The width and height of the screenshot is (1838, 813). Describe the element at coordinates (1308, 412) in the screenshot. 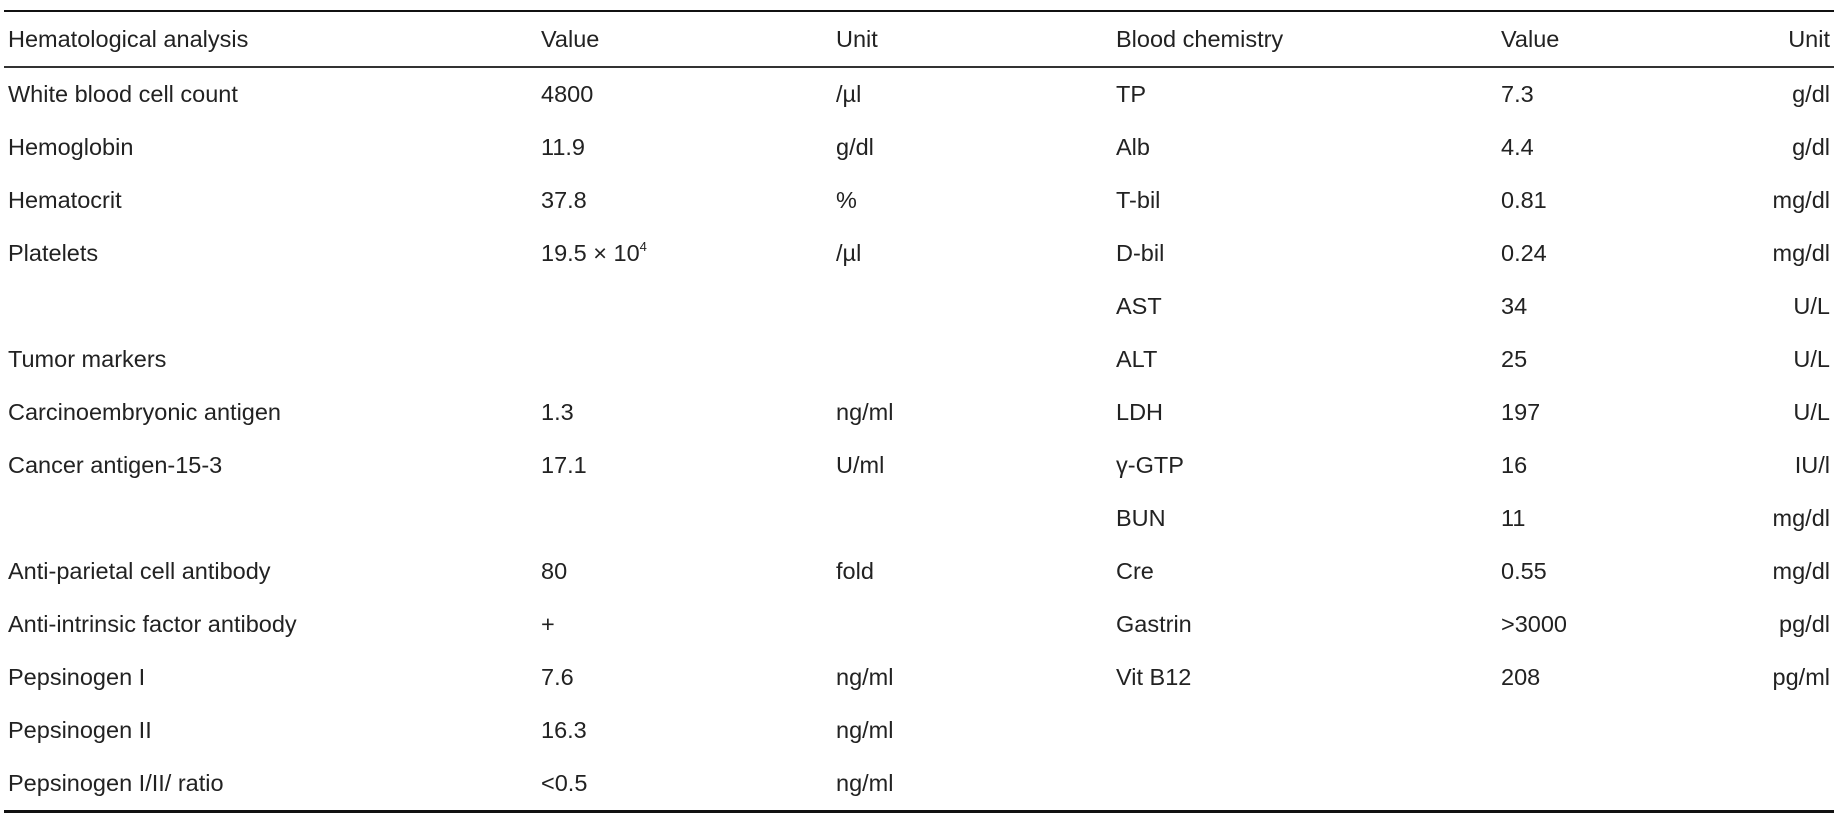

I see `right-test-name: LDH` at that location.